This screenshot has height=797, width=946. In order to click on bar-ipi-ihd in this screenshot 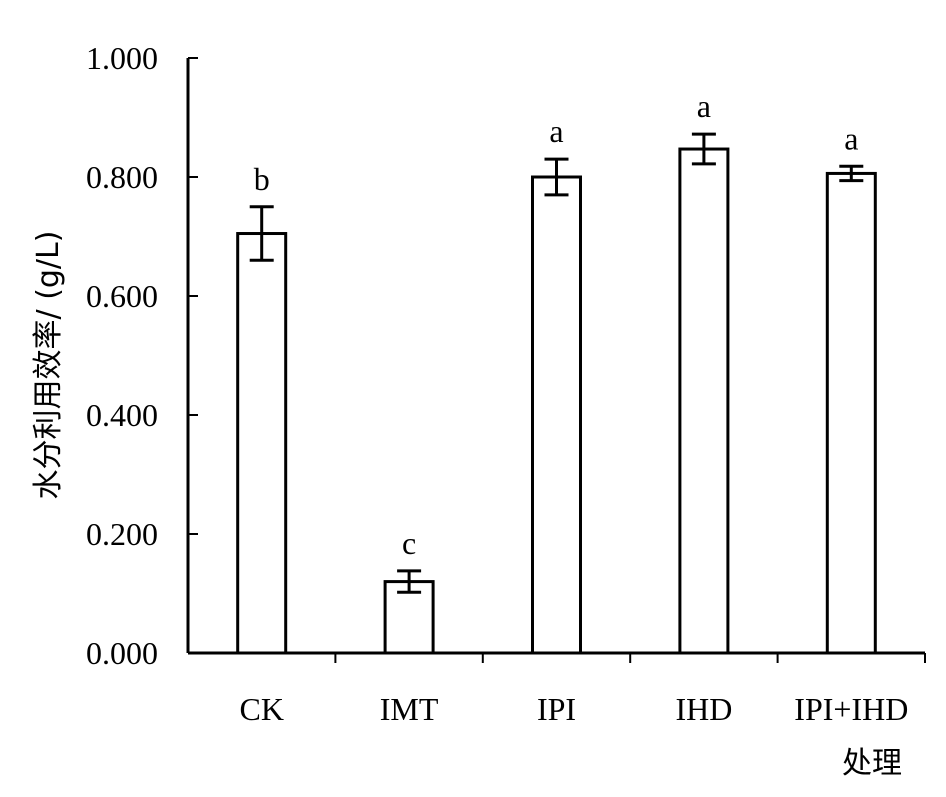, I will do `click(851, 413)`.